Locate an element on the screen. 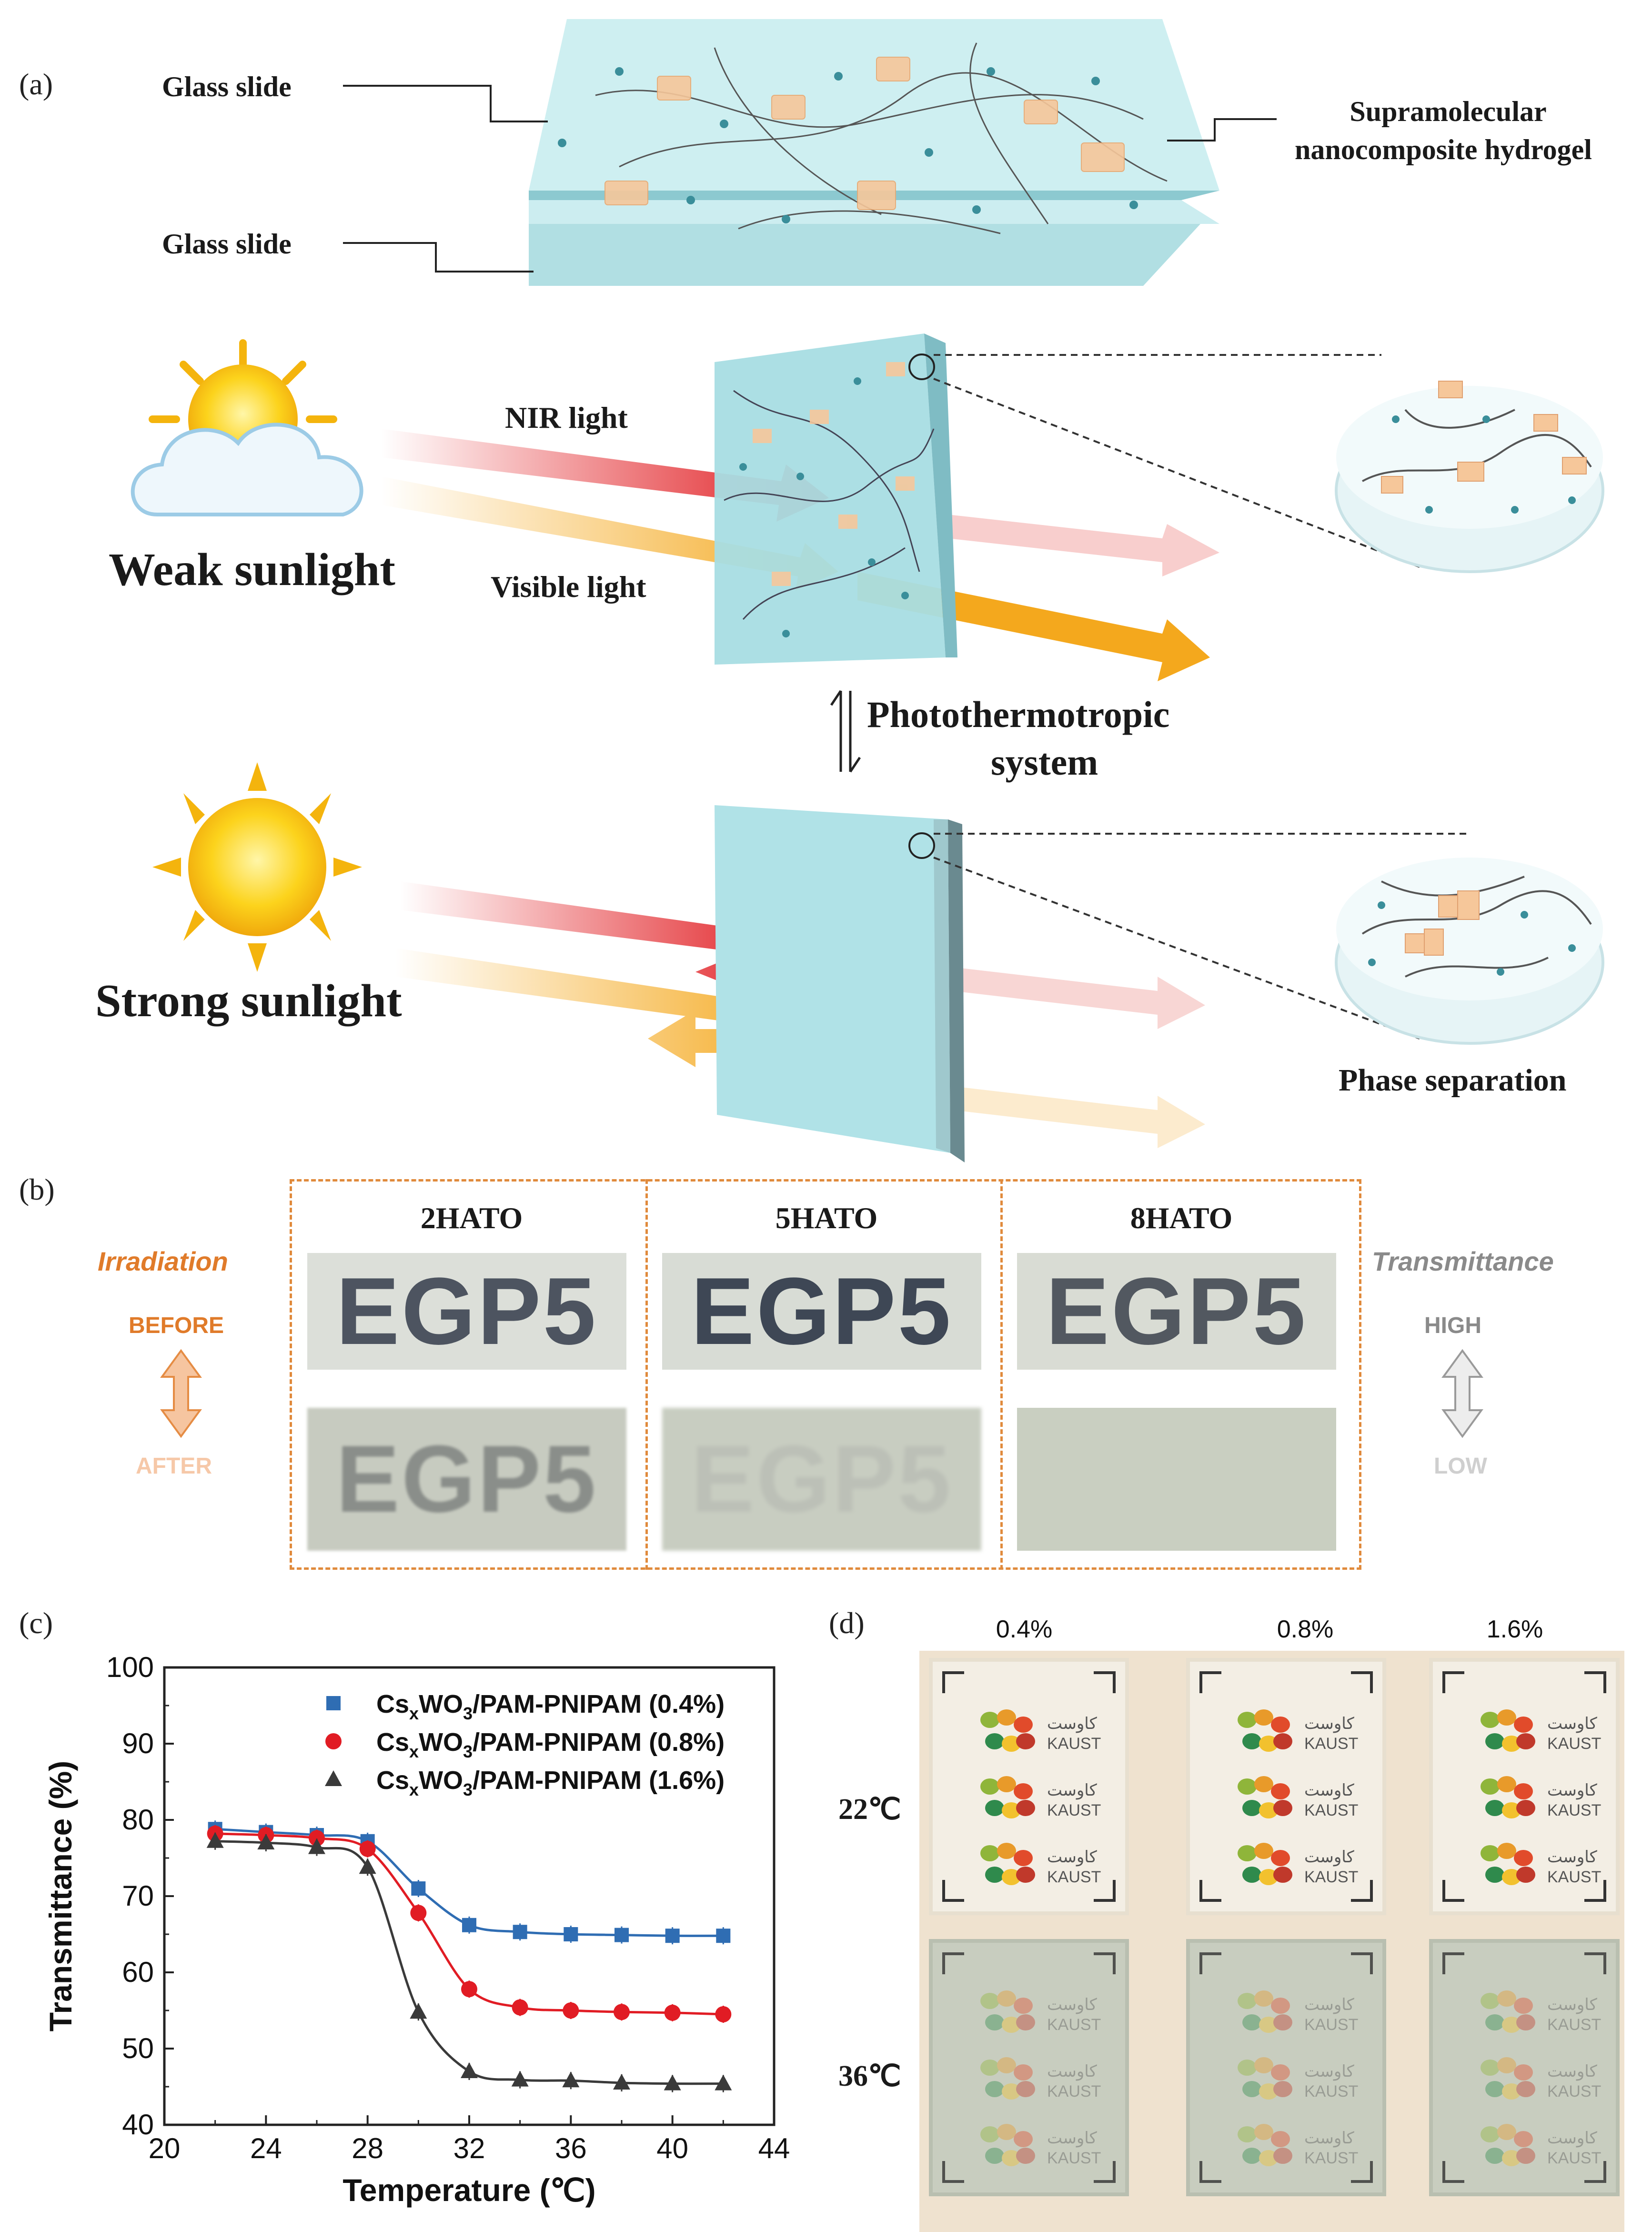  y-axis-label: Transmittance (%) is located at coordinates (60, 1896).